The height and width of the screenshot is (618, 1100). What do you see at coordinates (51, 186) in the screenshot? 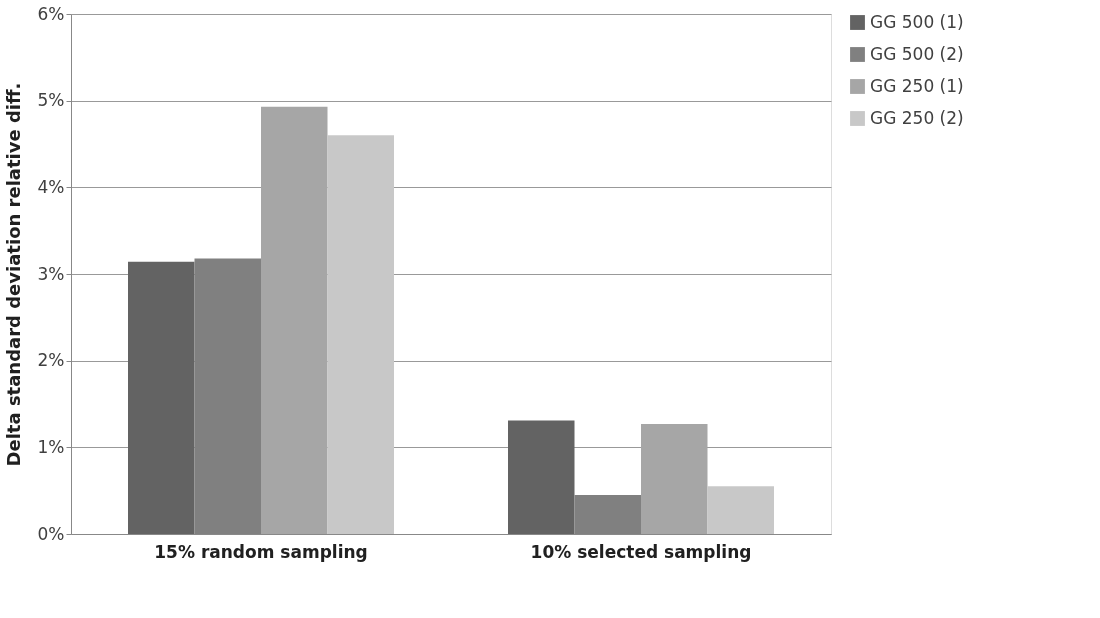
I see `y-tick-label: 4%` at bounding box center [51, 186].